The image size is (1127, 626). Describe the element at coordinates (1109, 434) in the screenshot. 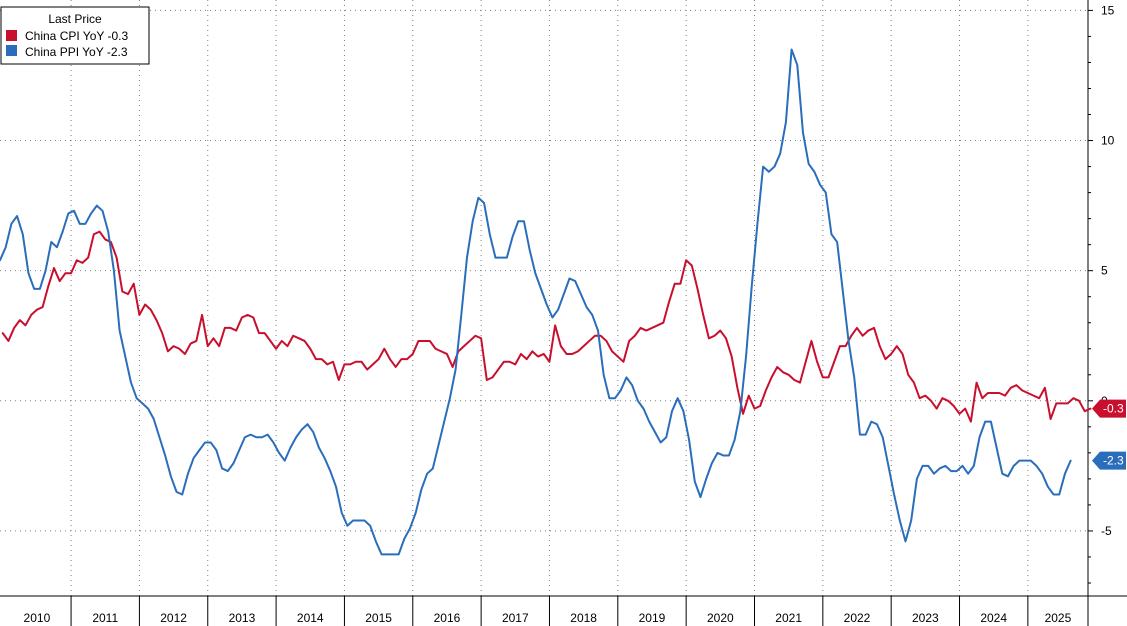

I see `badge-layer: -0.3 -2.3` at that location.